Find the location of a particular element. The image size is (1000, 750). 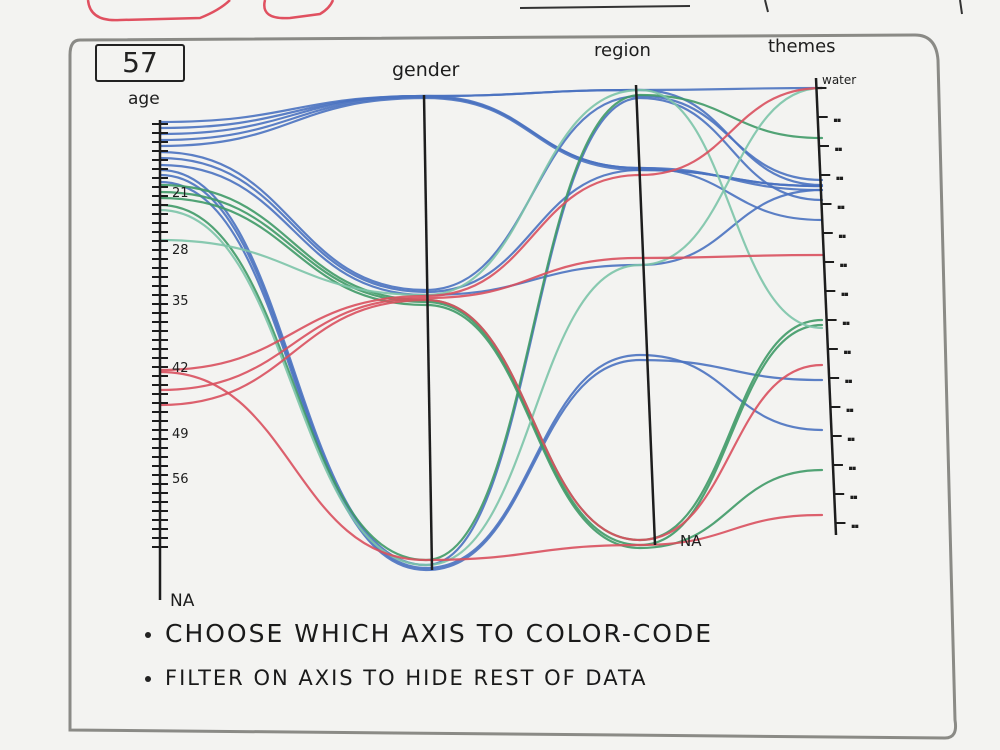

note-text: FILTER ON AXIS TO HIDE REST OF DATA is located at coordinates (406, 678).